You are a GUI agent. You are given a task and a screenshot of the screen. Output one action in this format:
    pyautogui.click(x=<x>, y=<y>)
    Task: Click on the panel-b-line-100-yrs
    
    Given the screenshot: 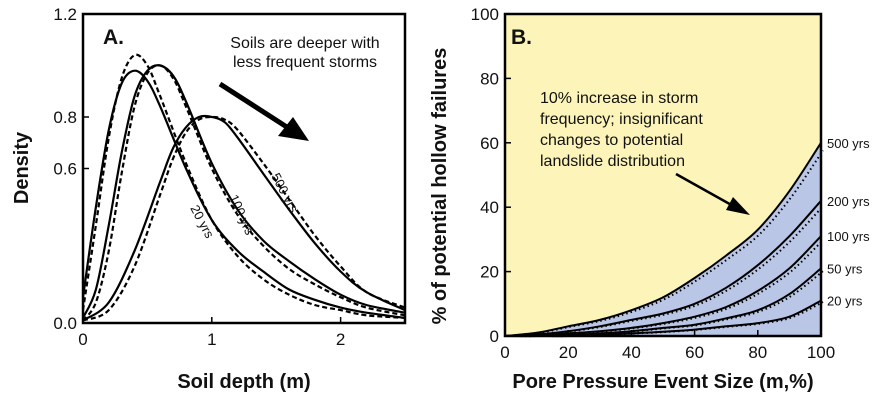 What is the action you would take?
    pyautogui.click(x=663, y=286)
    